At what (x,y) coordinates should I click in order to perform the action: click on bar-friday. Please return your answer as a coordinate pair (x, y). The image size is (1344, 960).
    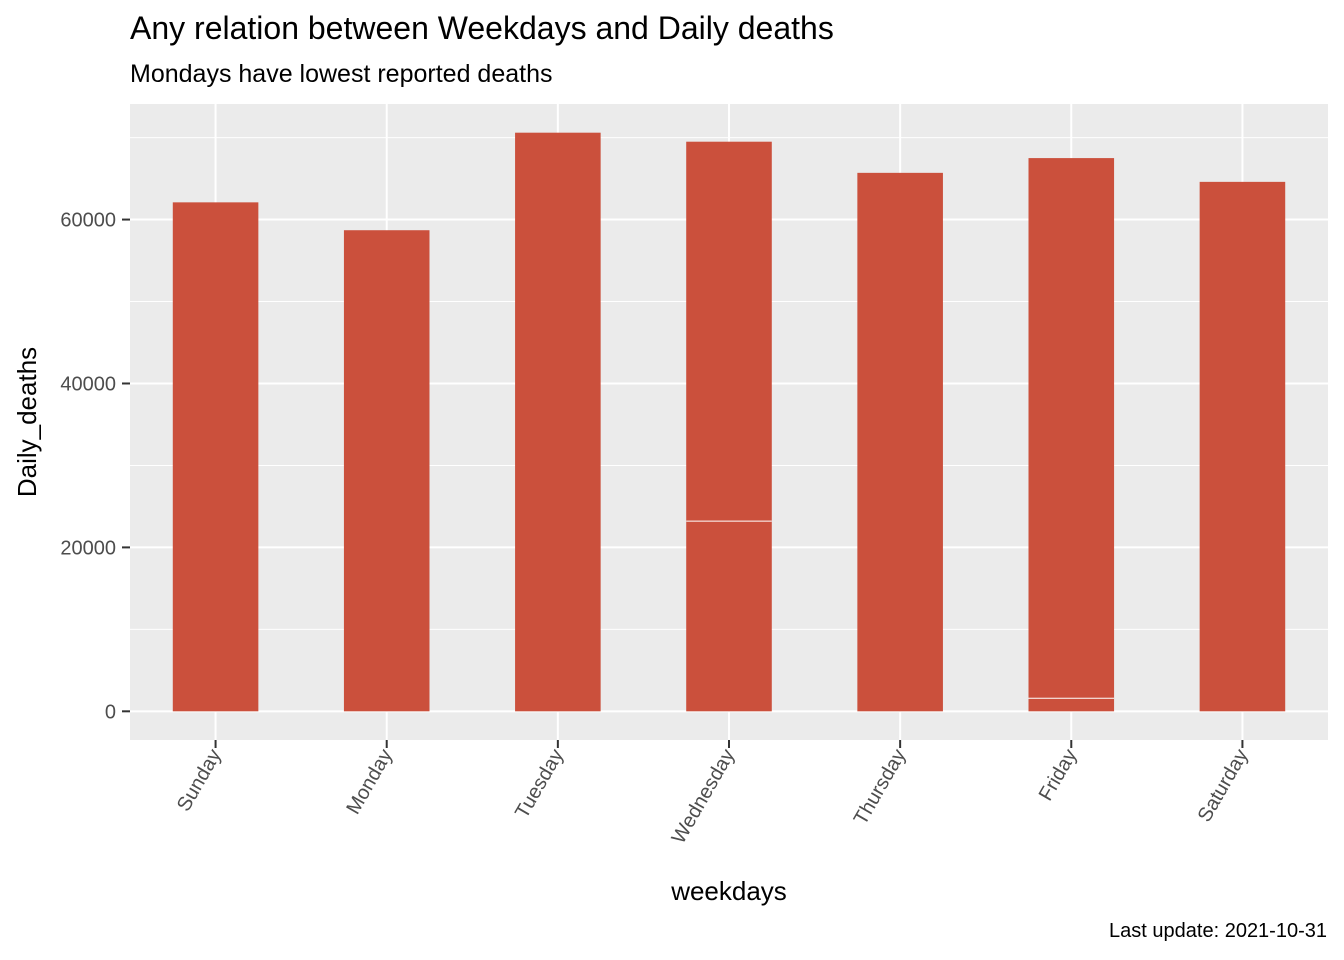
    Looking at the image, I should click on (1071, 435).